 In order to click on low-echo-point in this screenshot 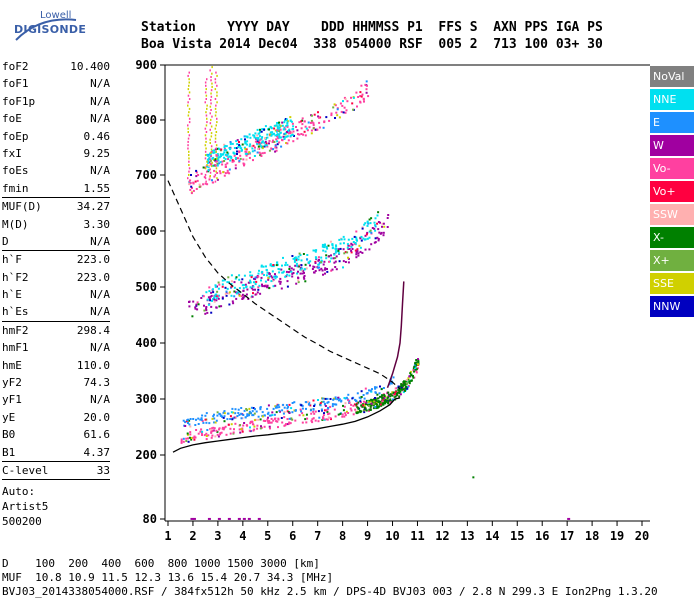, I will do `click(239, 518)`.